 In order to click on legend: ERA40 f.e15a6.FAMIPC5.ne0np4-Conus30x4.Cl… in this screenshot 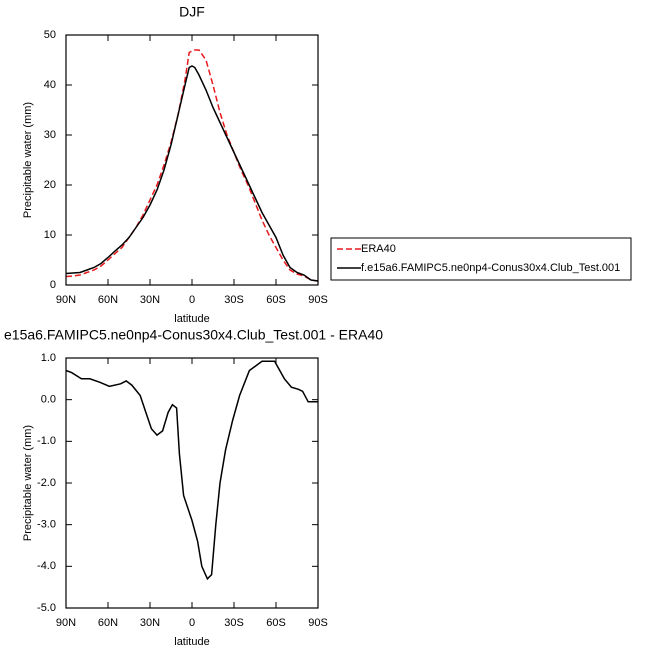, I will do `click(481, 259)`.